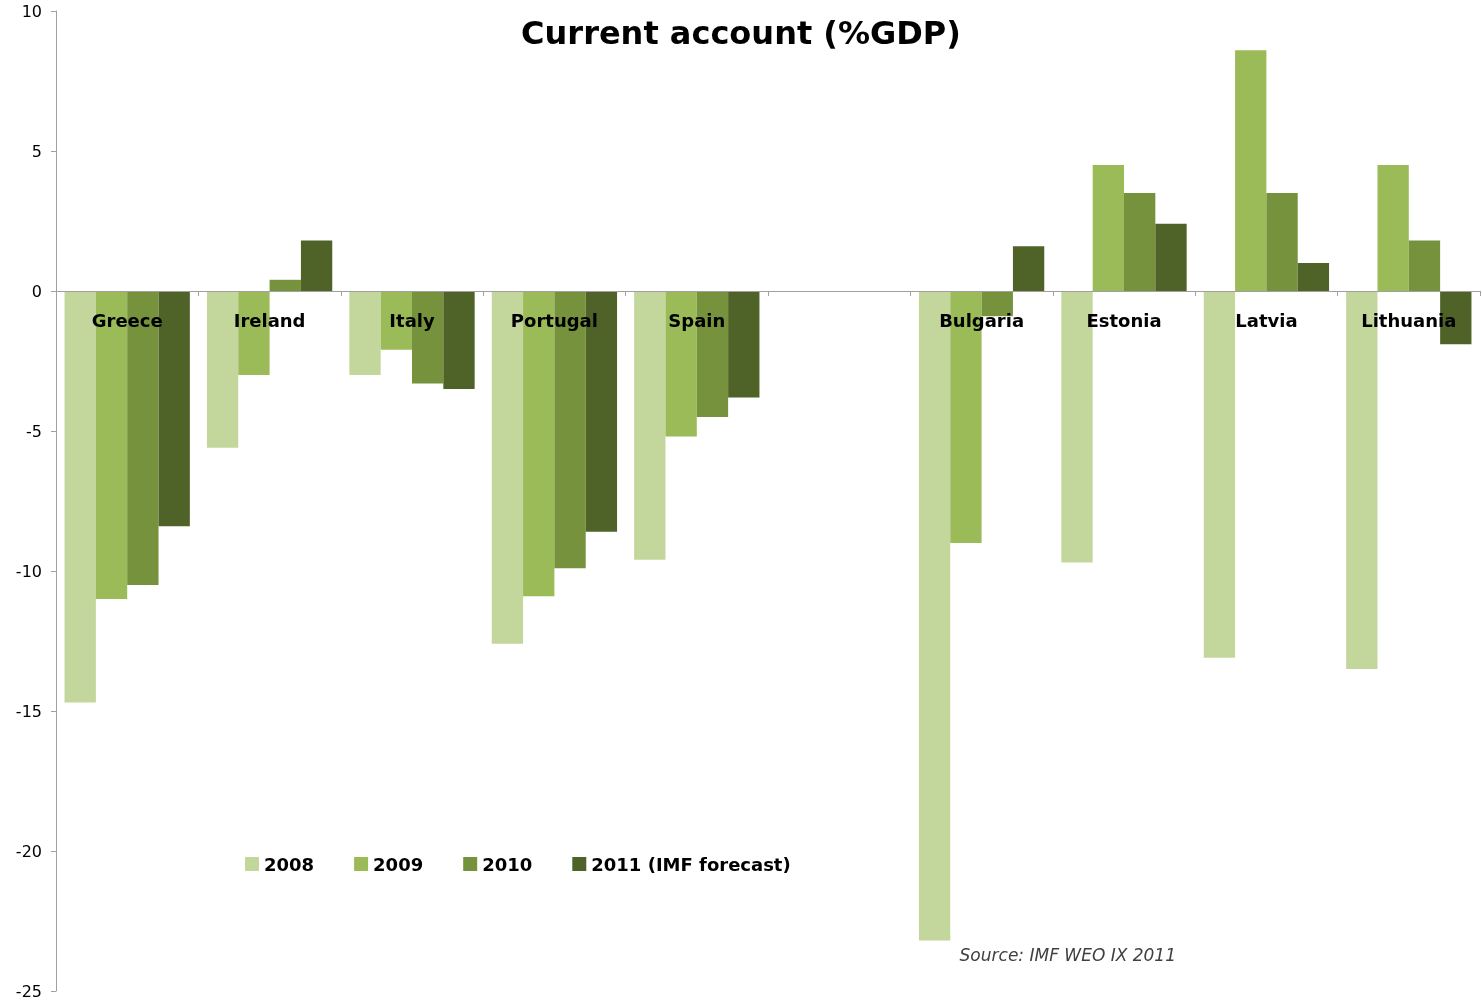  What do you see at coordinates (34, 431) in the screenshot?
I see `y-tick-label: -5` at bounding box center [34, 431].